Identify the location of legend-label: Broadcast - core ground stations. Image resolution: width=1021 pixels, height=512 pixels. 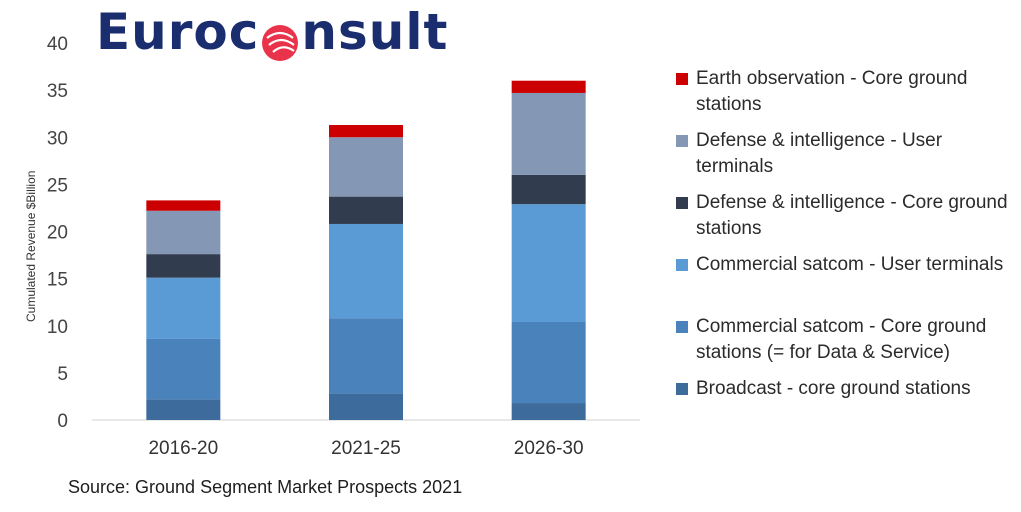
(833, 388).